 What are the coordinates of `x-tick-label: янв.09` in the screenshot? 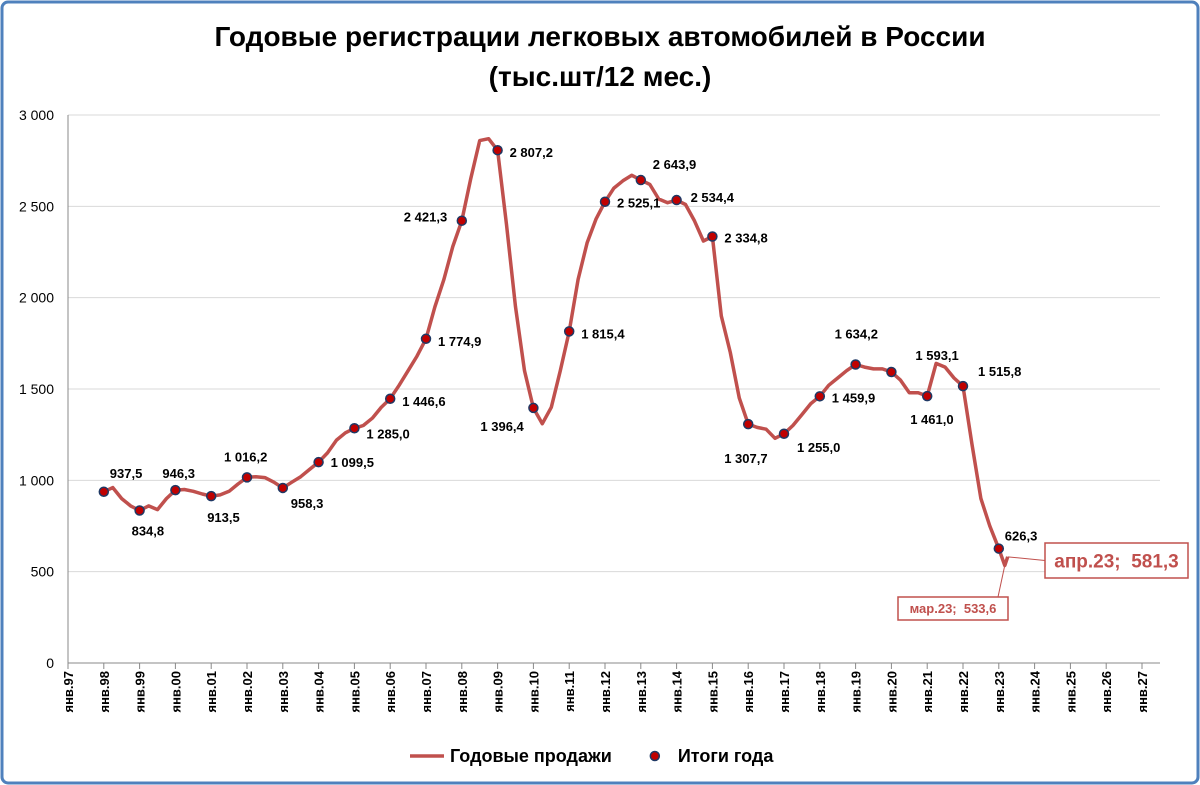 It's located at (498, 692).